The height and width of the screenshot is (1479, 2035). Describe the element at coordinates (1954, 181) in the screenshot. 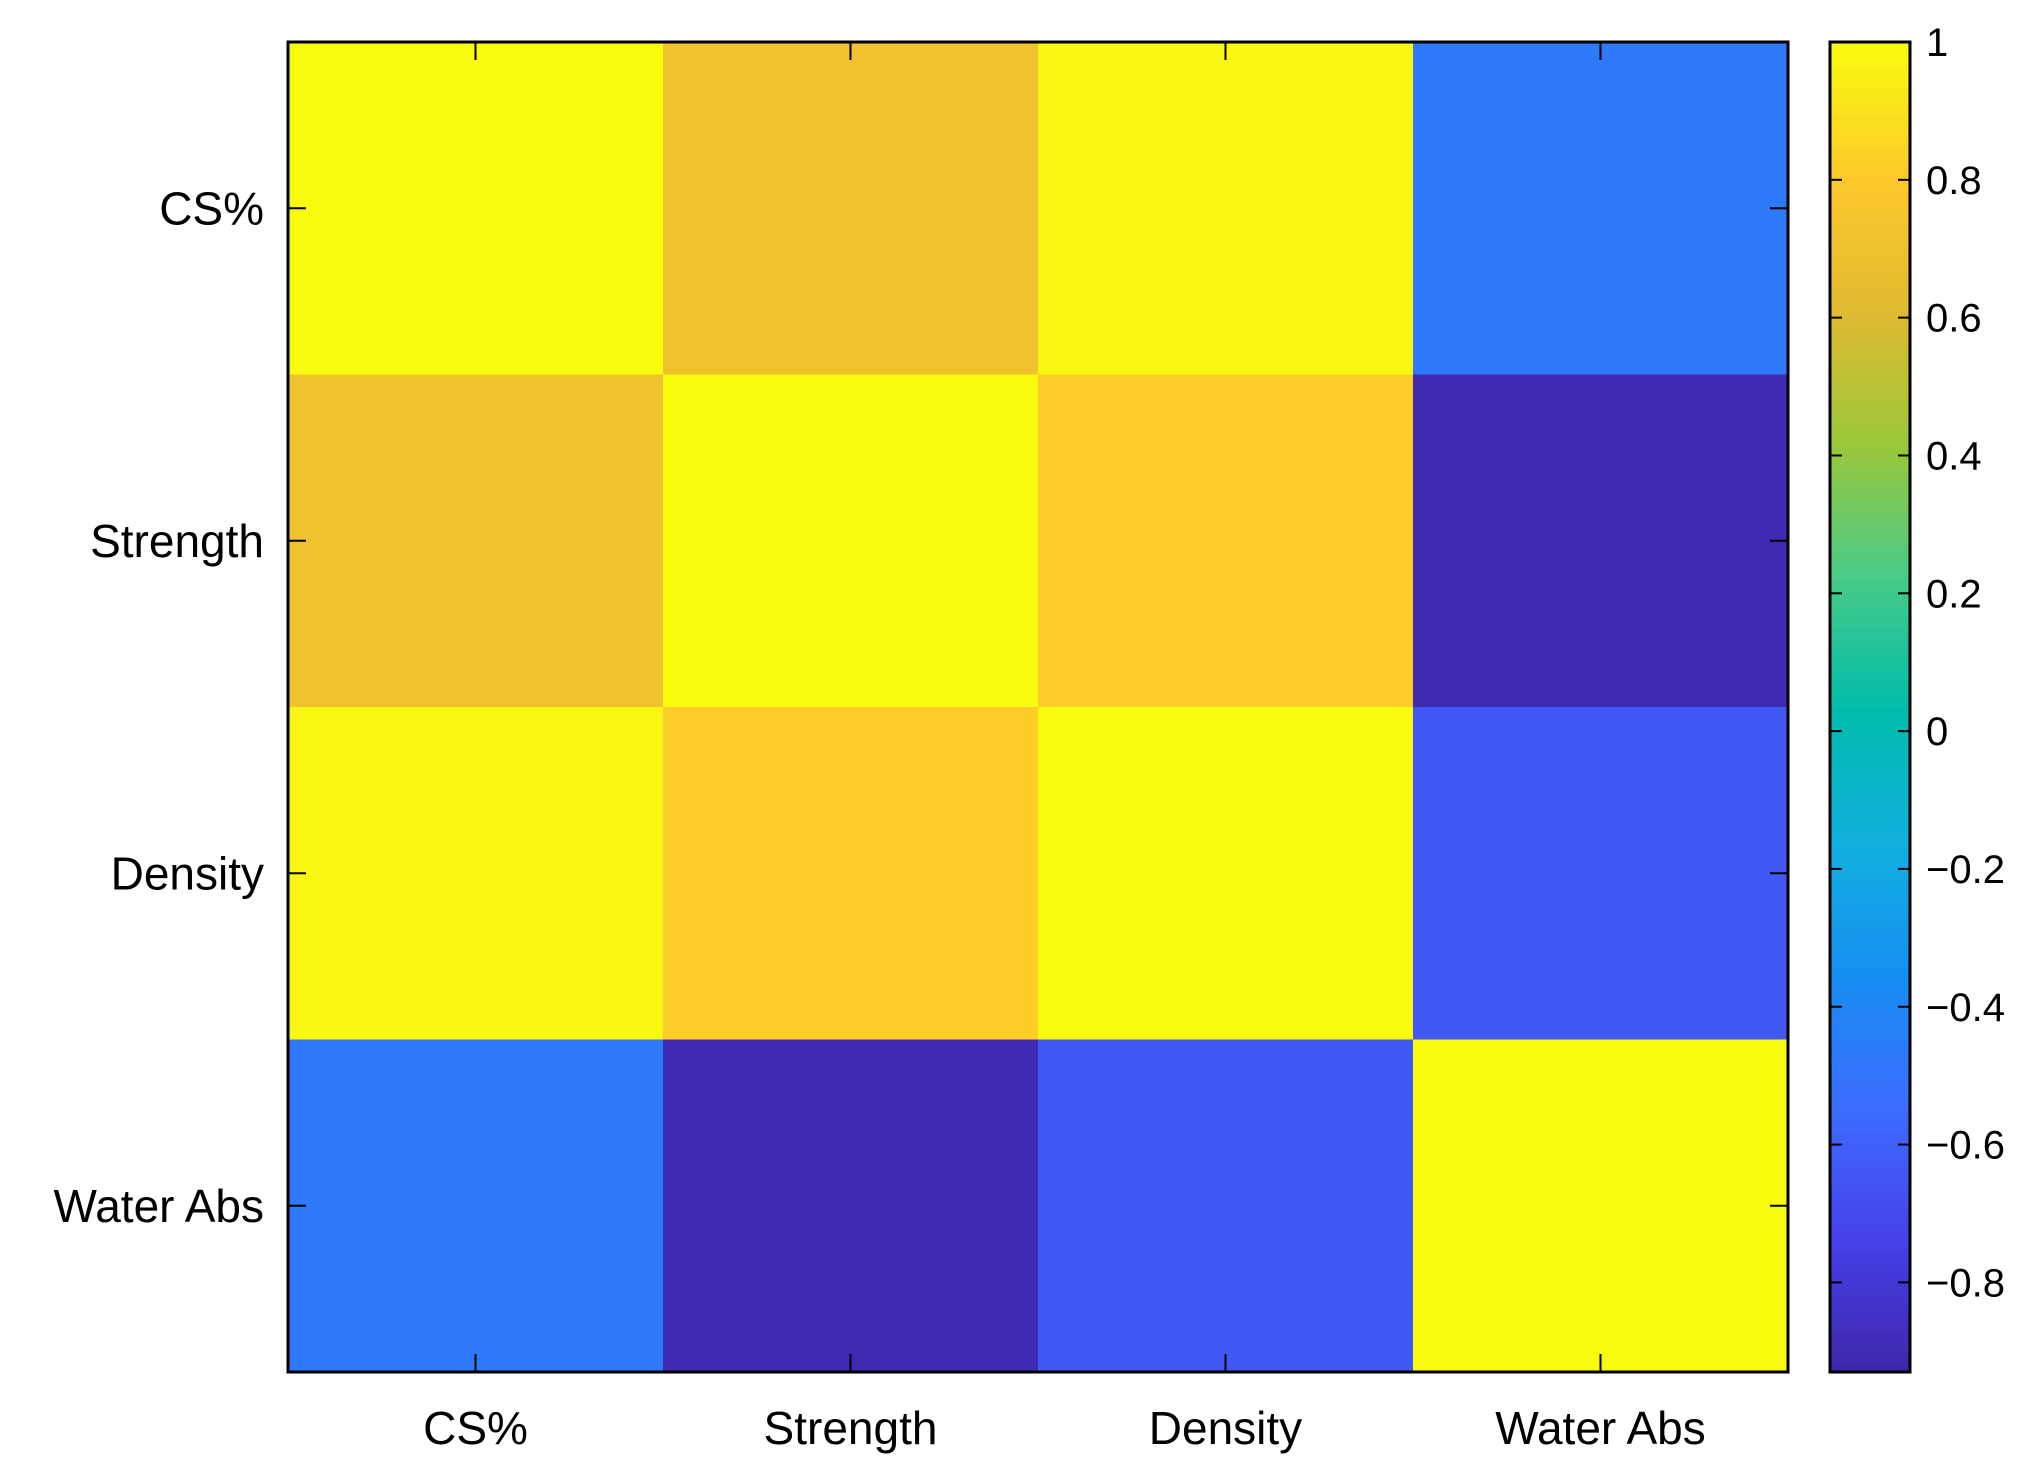

I see `colorbar-tick-label: 0.8` at that location.